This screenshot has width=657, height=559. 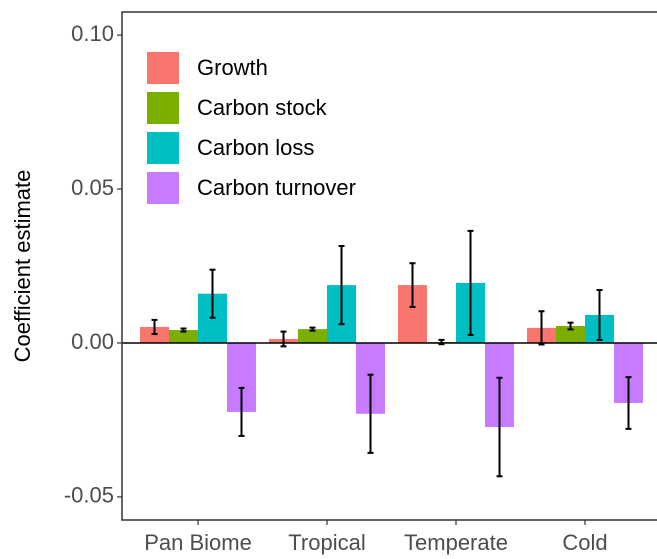 I want to click on y-tick-label: -0.05, so click(x=89, y=495).